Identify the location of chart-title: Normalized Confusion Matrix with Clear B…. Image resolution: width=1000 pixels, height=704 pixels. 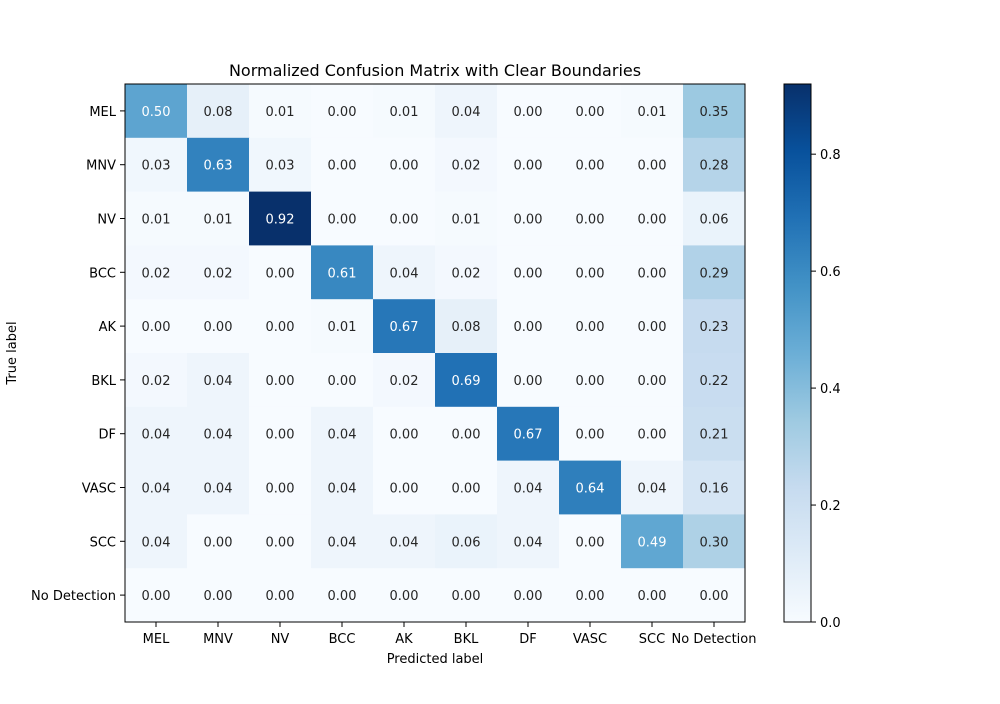
(435, 70).